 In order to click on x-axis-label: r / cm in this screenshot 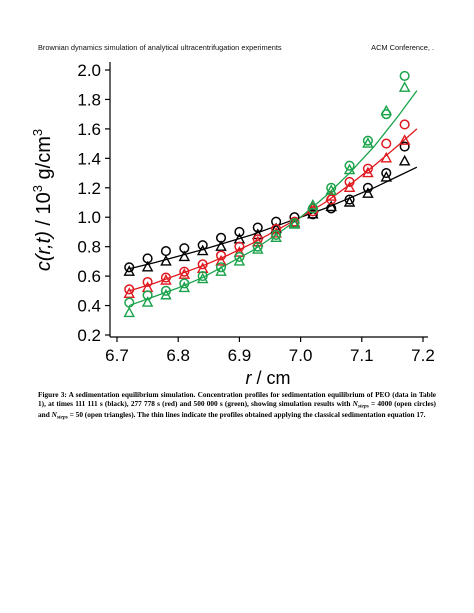, I will do `click(268, 378)`.